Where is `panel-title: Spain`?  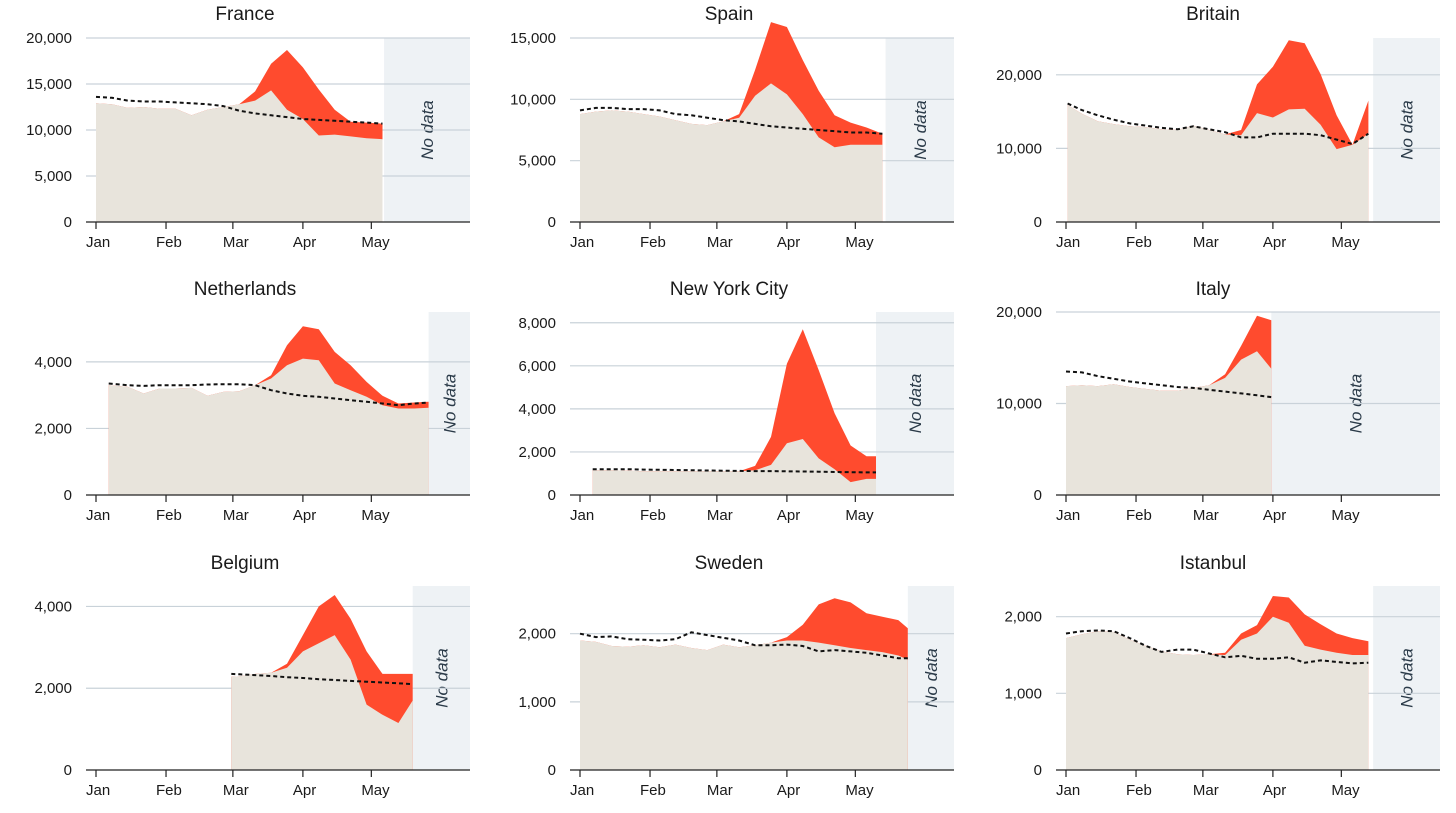 panel-title: Spain is located at coordinates (729, 14).